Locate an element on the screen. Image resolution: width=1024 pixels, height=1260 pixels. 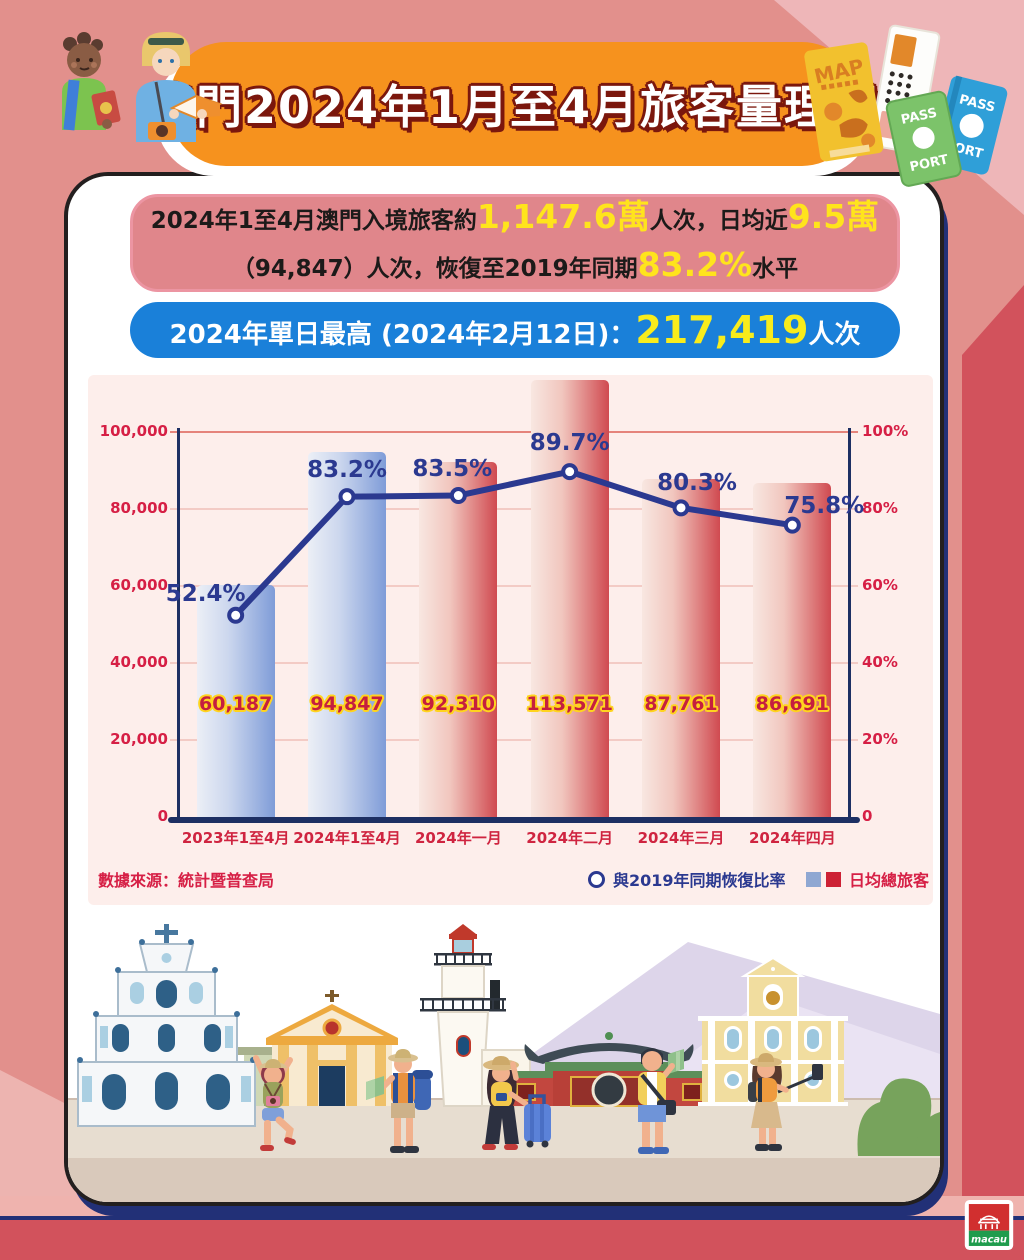
line-point-label: 89.7% is located at coordinates (569, 442).